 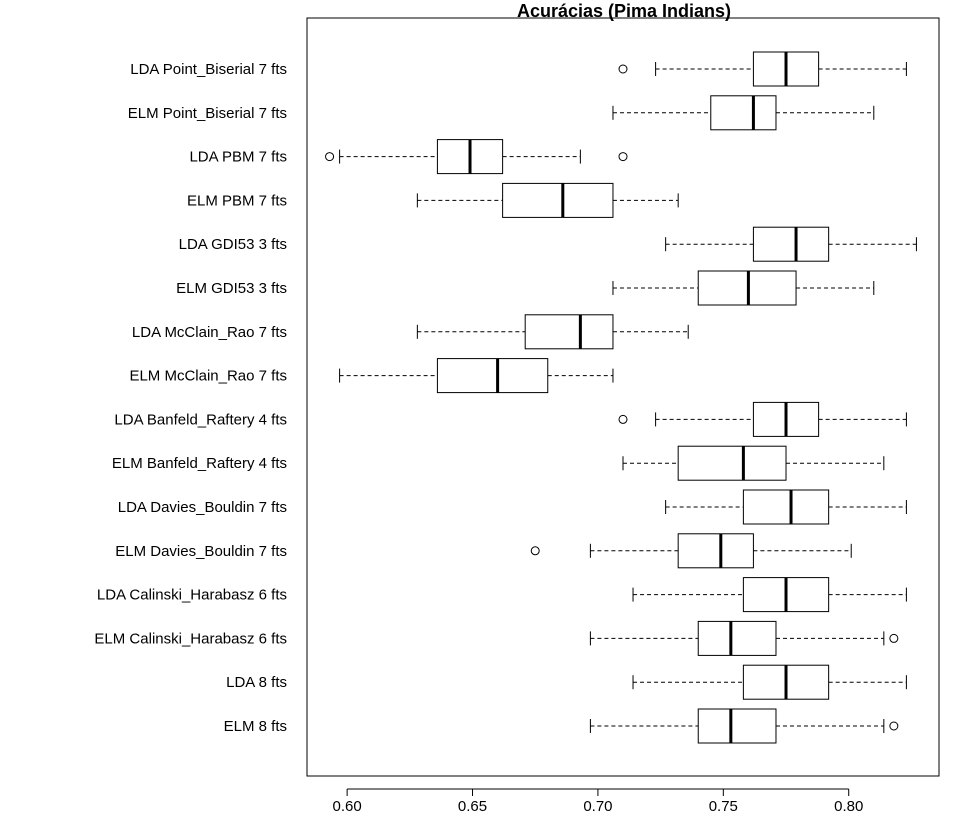 What do you see at coordinates (208, 69) in the screenshot?
I see `category-label: LDA Point_Biserial 7 fts` at bounding box center [208, 69].